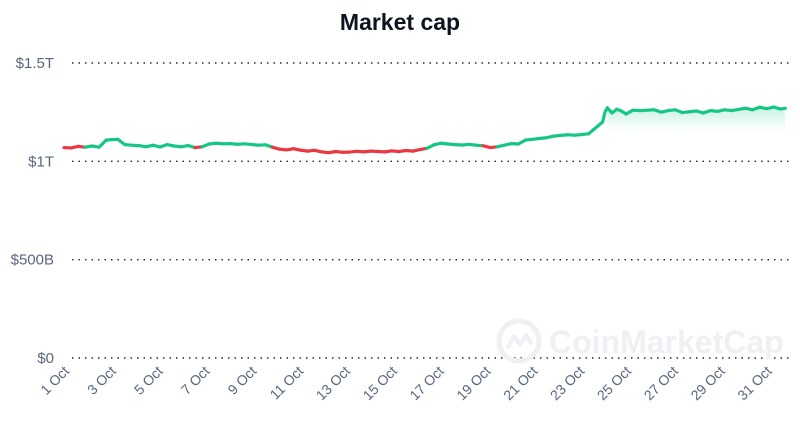 This screenshot has width=800, height=445. I want to click on x-tick-label: 9 Oct, so click(241, 380).